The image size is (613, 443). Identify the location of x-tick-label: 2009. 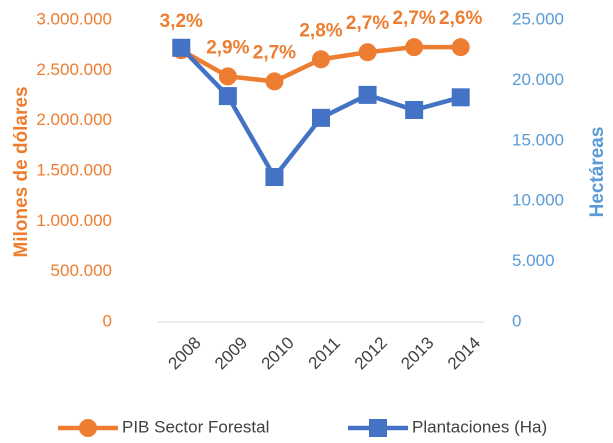
(231, 353).